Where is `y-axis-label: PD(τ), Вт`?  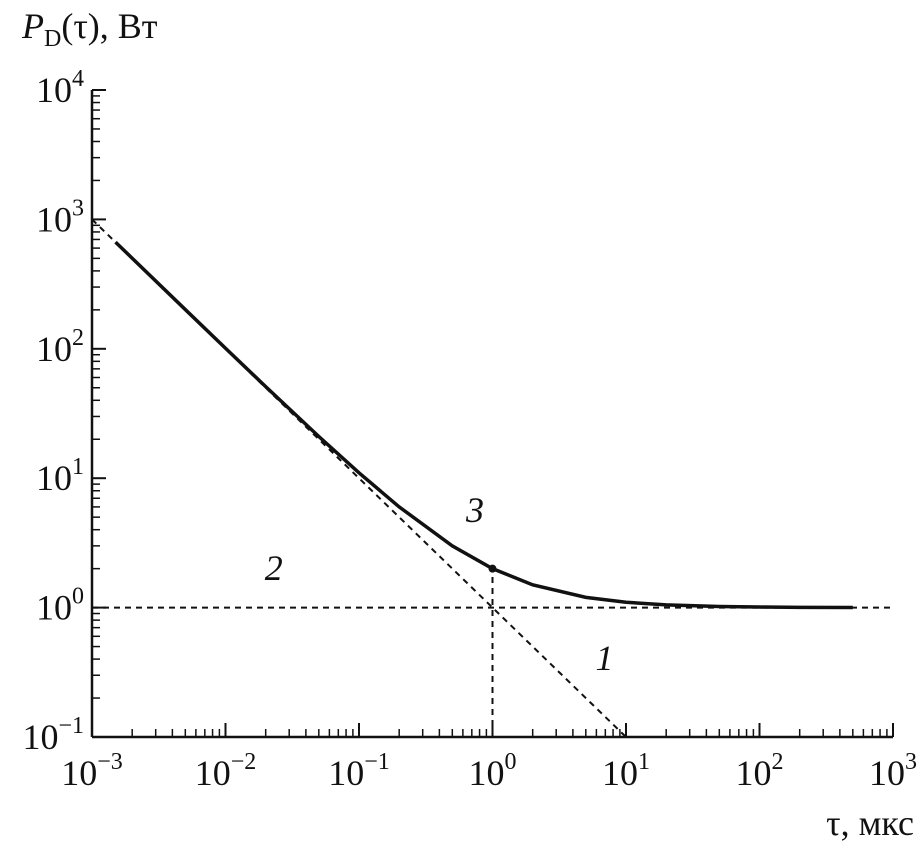
y-axis-label: PD(τ), Вт is located at coordinates (89, 29).